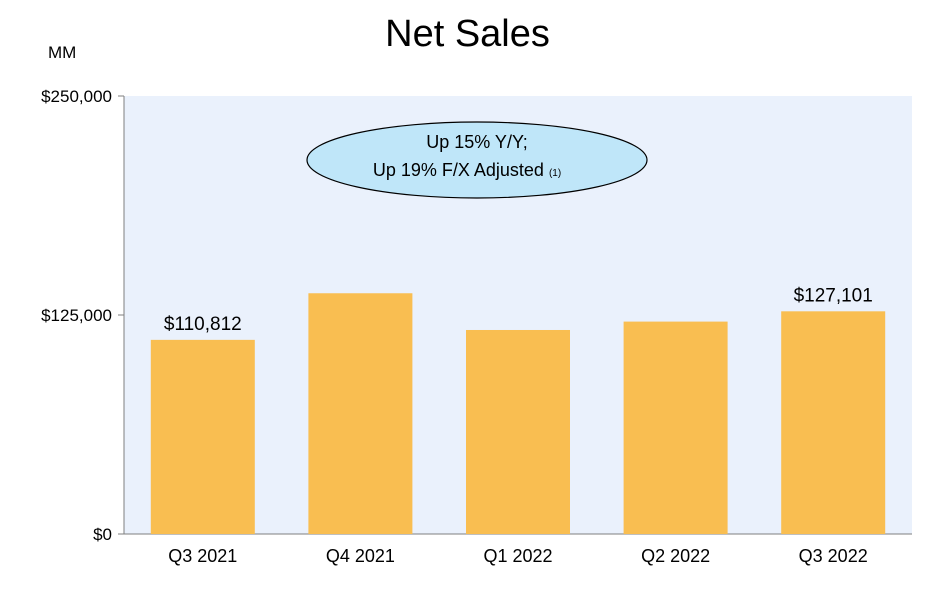 This screenshot has height=593, width=935. I want to click on bar-q1-2022, so click(518, 431).